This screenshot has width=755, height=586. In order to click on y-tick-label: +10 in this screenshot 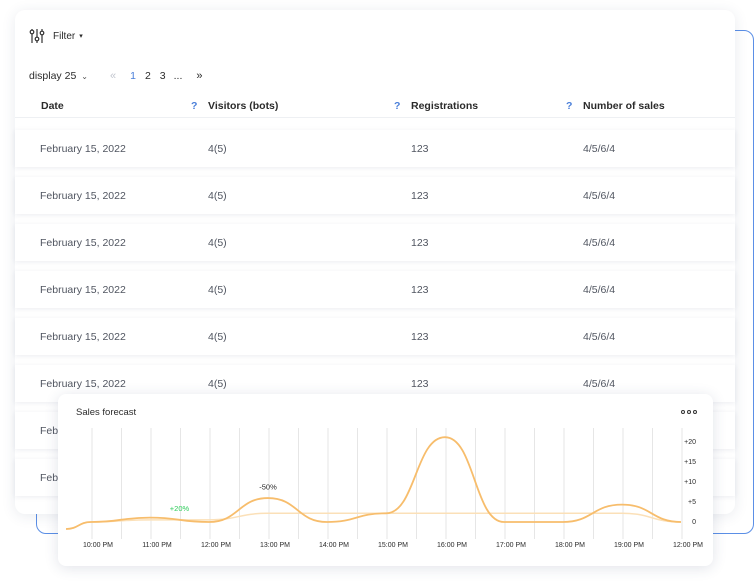, I will do `click(690, 482)`.